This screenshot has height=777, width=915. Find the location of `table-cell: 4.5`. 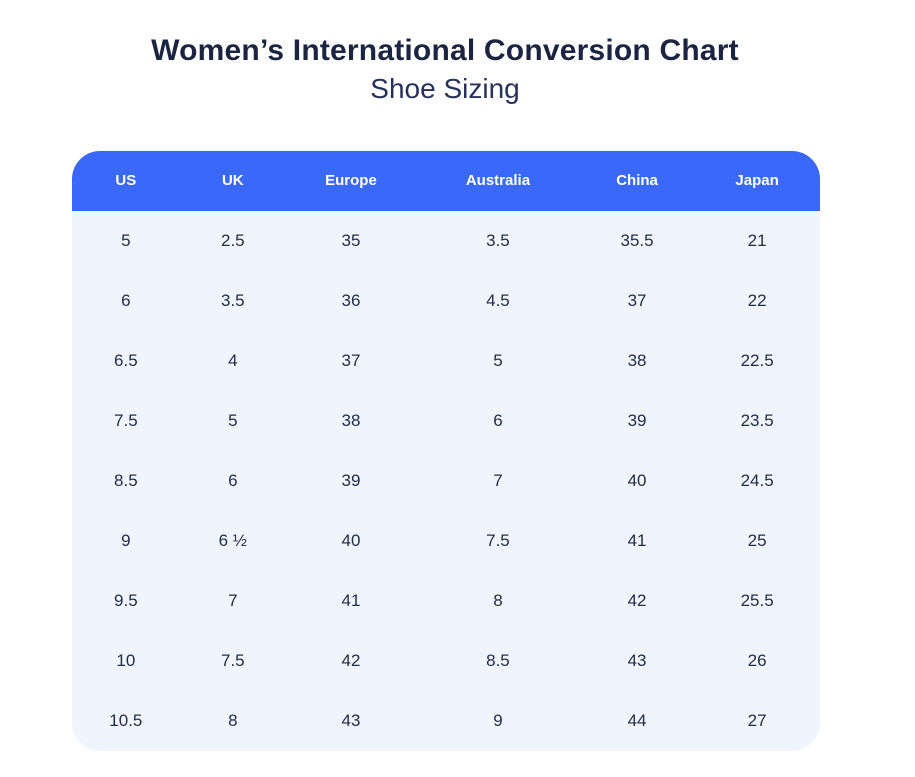

table-cell: 4.5 is located at coordinates (498, 300).